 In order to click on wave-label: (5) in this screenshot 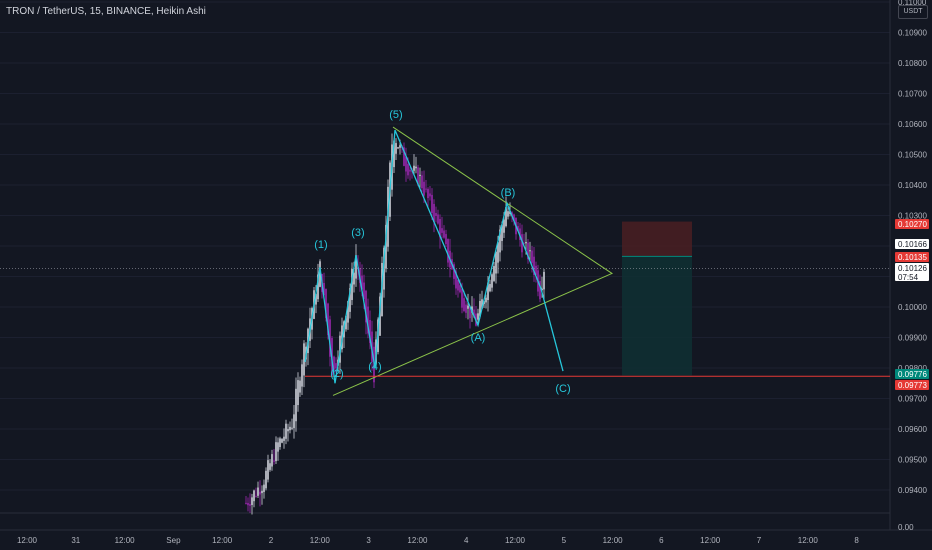, I will do `click(395, 115)`.